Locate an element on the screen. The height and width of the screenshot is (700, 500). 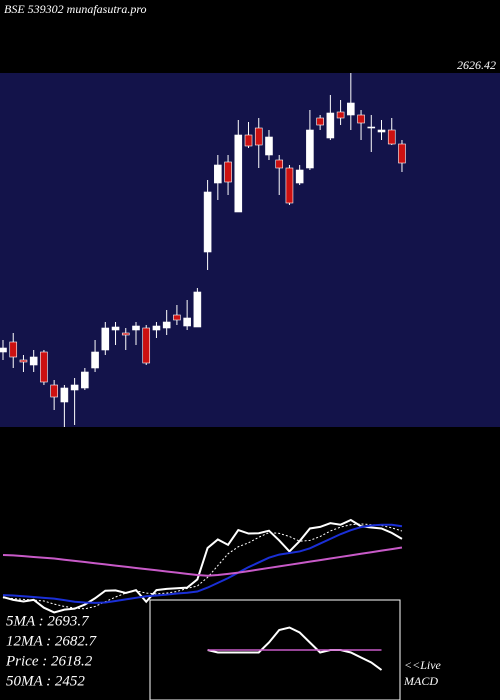
live-label: <<Live is located at coordinates (423, 665).